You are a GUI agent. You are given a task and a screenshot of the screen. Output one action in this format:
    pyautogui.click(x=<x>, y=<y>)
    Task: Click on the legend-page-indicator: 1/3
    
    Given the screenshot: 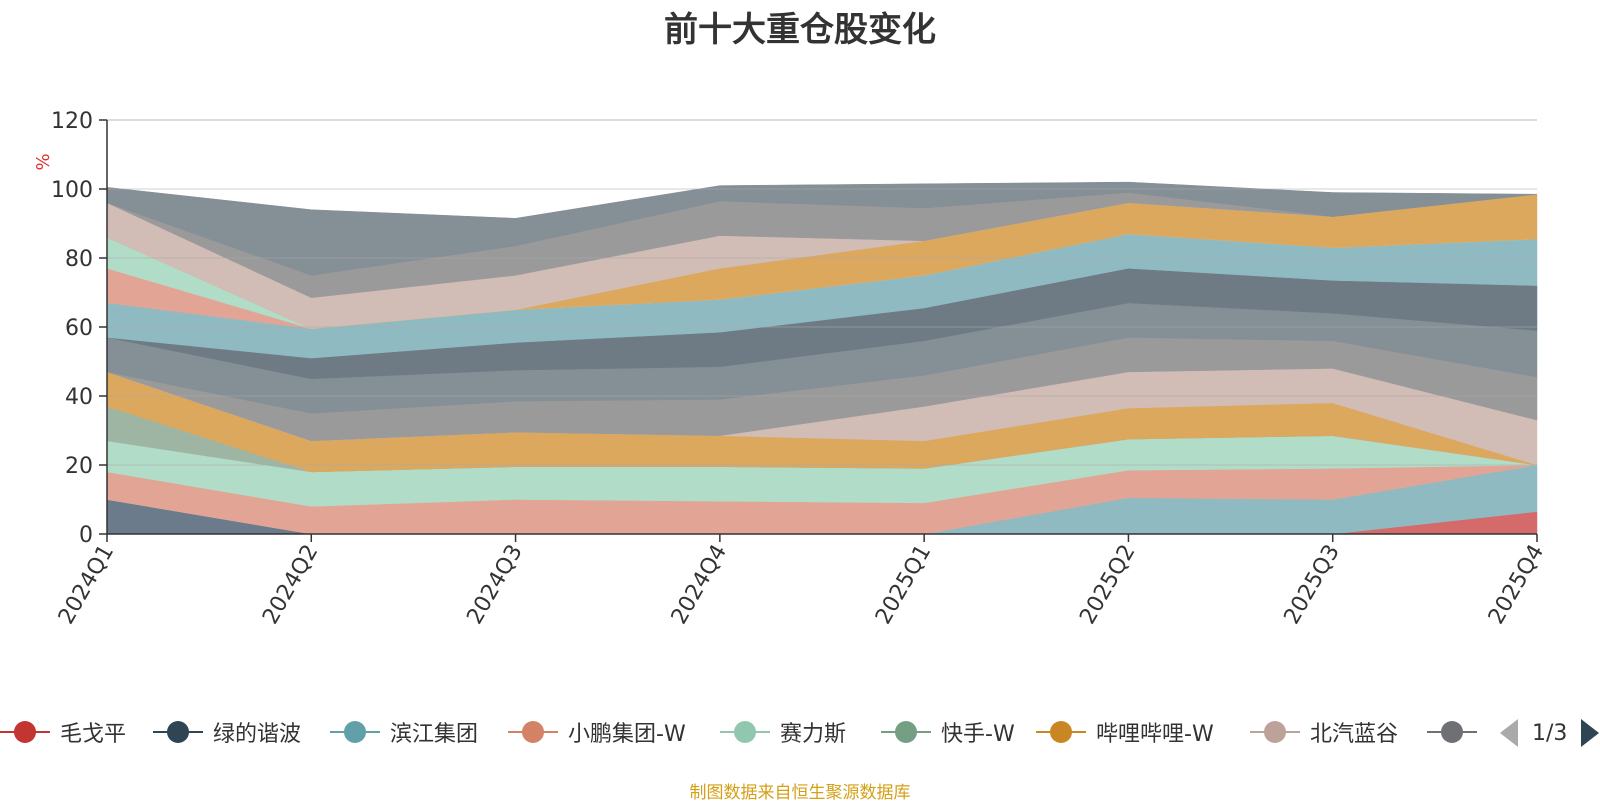 What is the action you would take?
    pyautogui.click(x=1550, y=733)
    